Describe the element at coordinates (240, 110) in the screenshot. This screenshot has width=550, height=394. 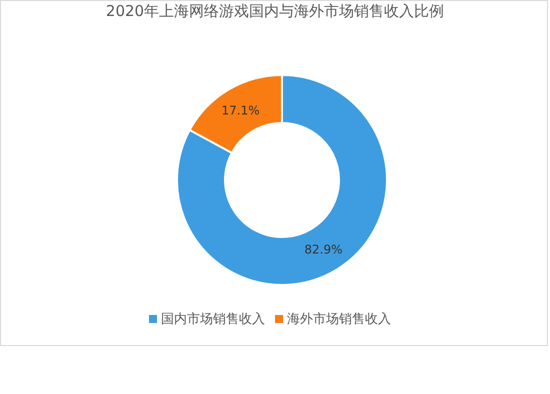
I see `data-label: 17.1%` at that location.